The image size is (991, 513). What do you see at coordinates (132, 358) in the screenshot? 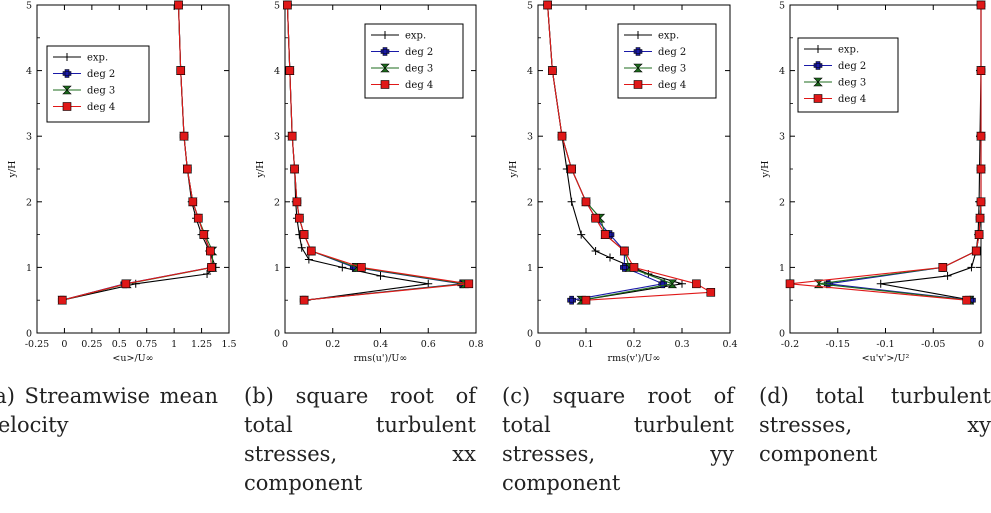
I see `x-axis-label: <u>/U∞` at bounding box center [132, 358].